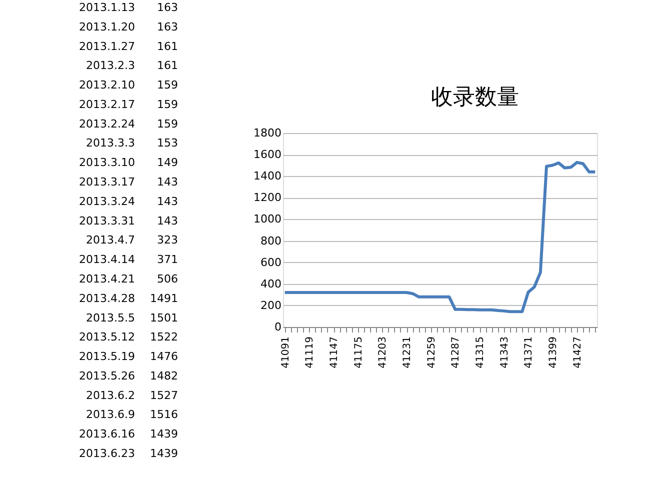 The width and height of the screenshot is (647, 481). Describe the element at coordinates (271, 241) in the screenshot. I see `y-tick-label: 800` at that location.